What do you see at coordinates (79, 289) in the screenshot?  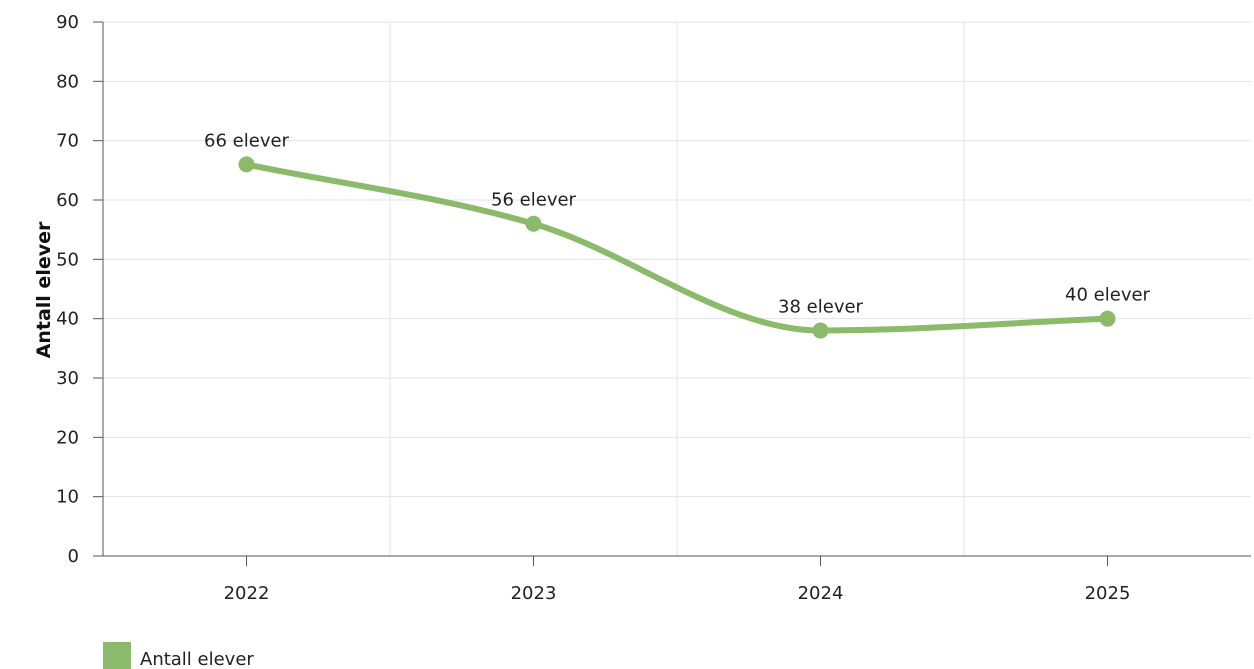 I see `y-axis-ticks: 0 10 20 30 40 50 60 70 80 90` at bounding box center [79, 289].